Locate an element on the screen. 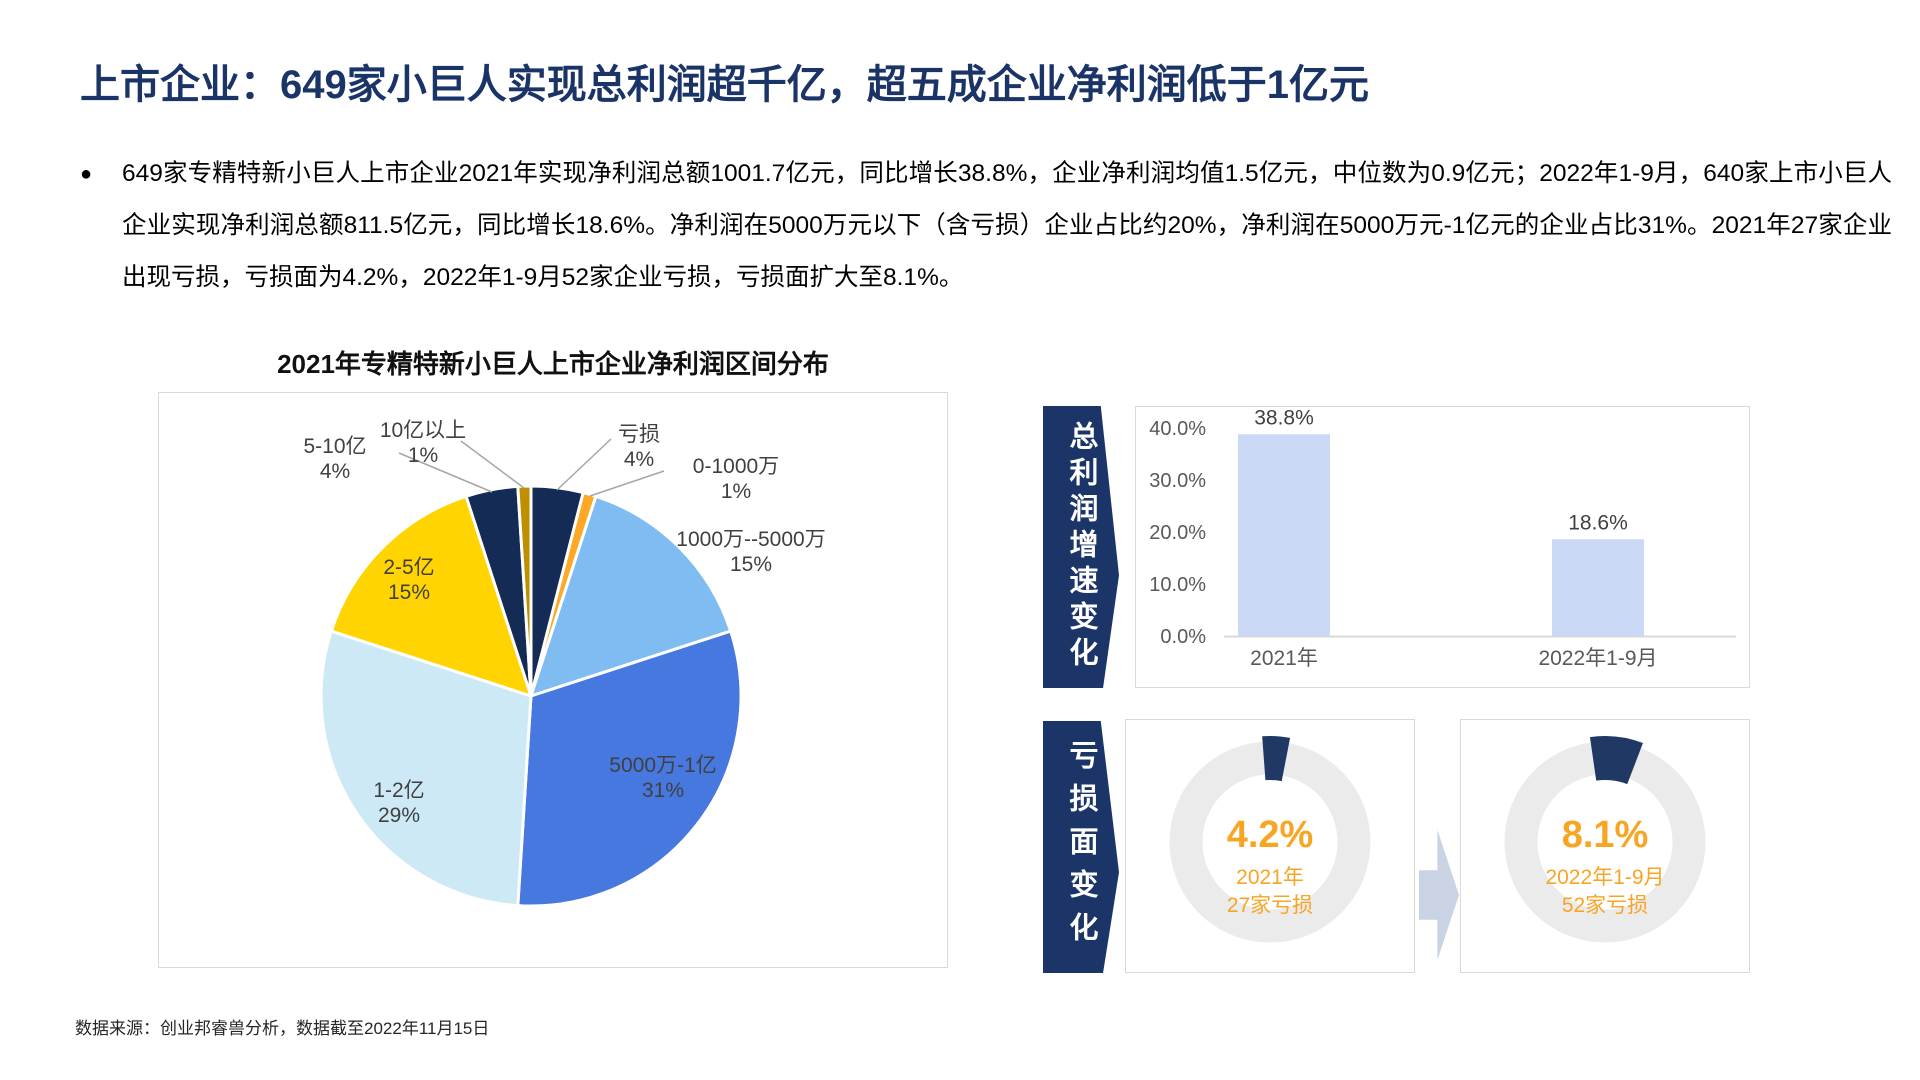 Image resolution: width=1920 pixels, height=1080 pixels. bar-value-label: 18.6% is located at coordinates (1598, 522).